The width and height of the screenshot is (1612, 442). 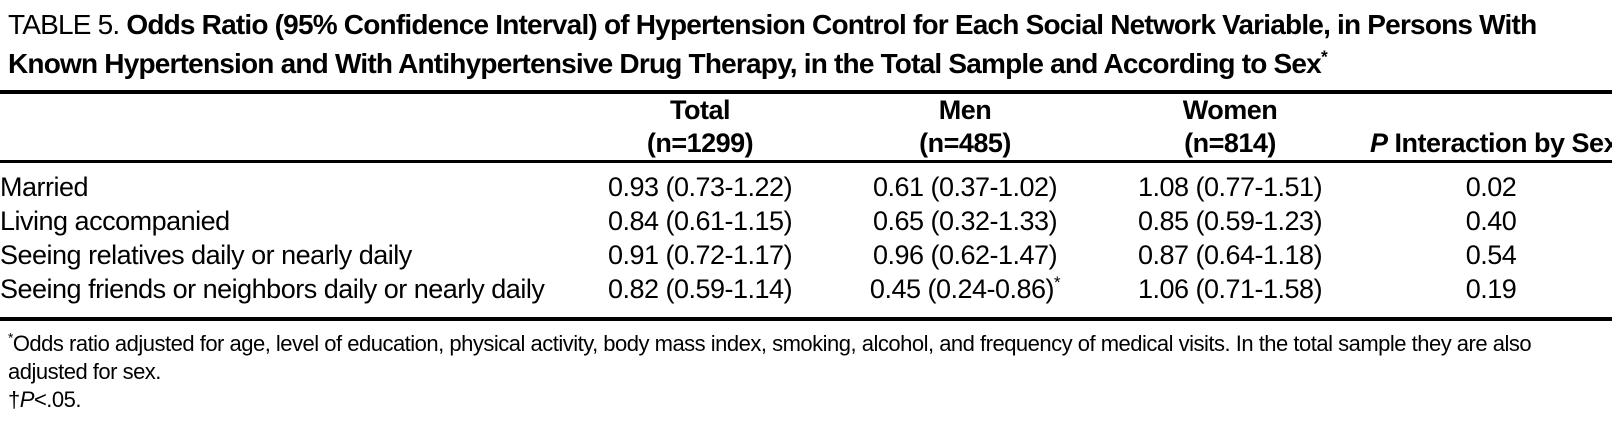 I want to click on cell-men: 0.61 (0.37-1.02), so click(x=965, y=187).